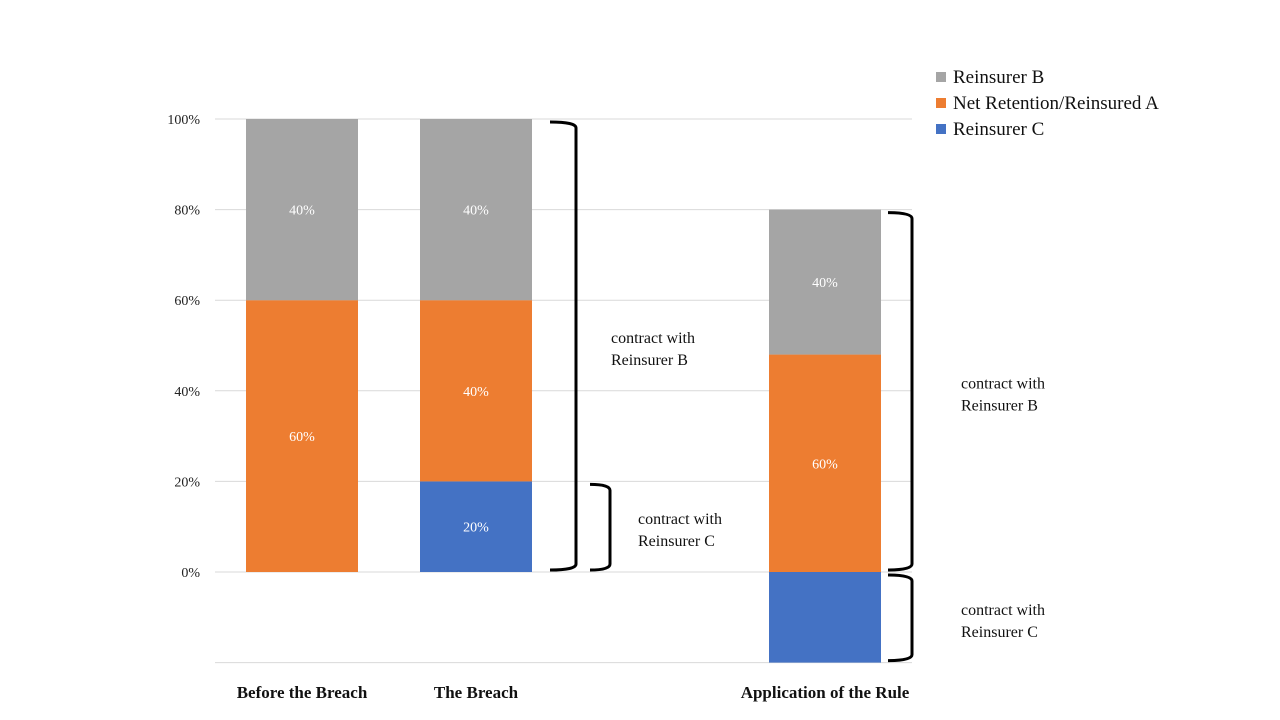 This screenshot has width=1280, height=720. I want to click on y-tick-label: 80%, so click(187, 211).